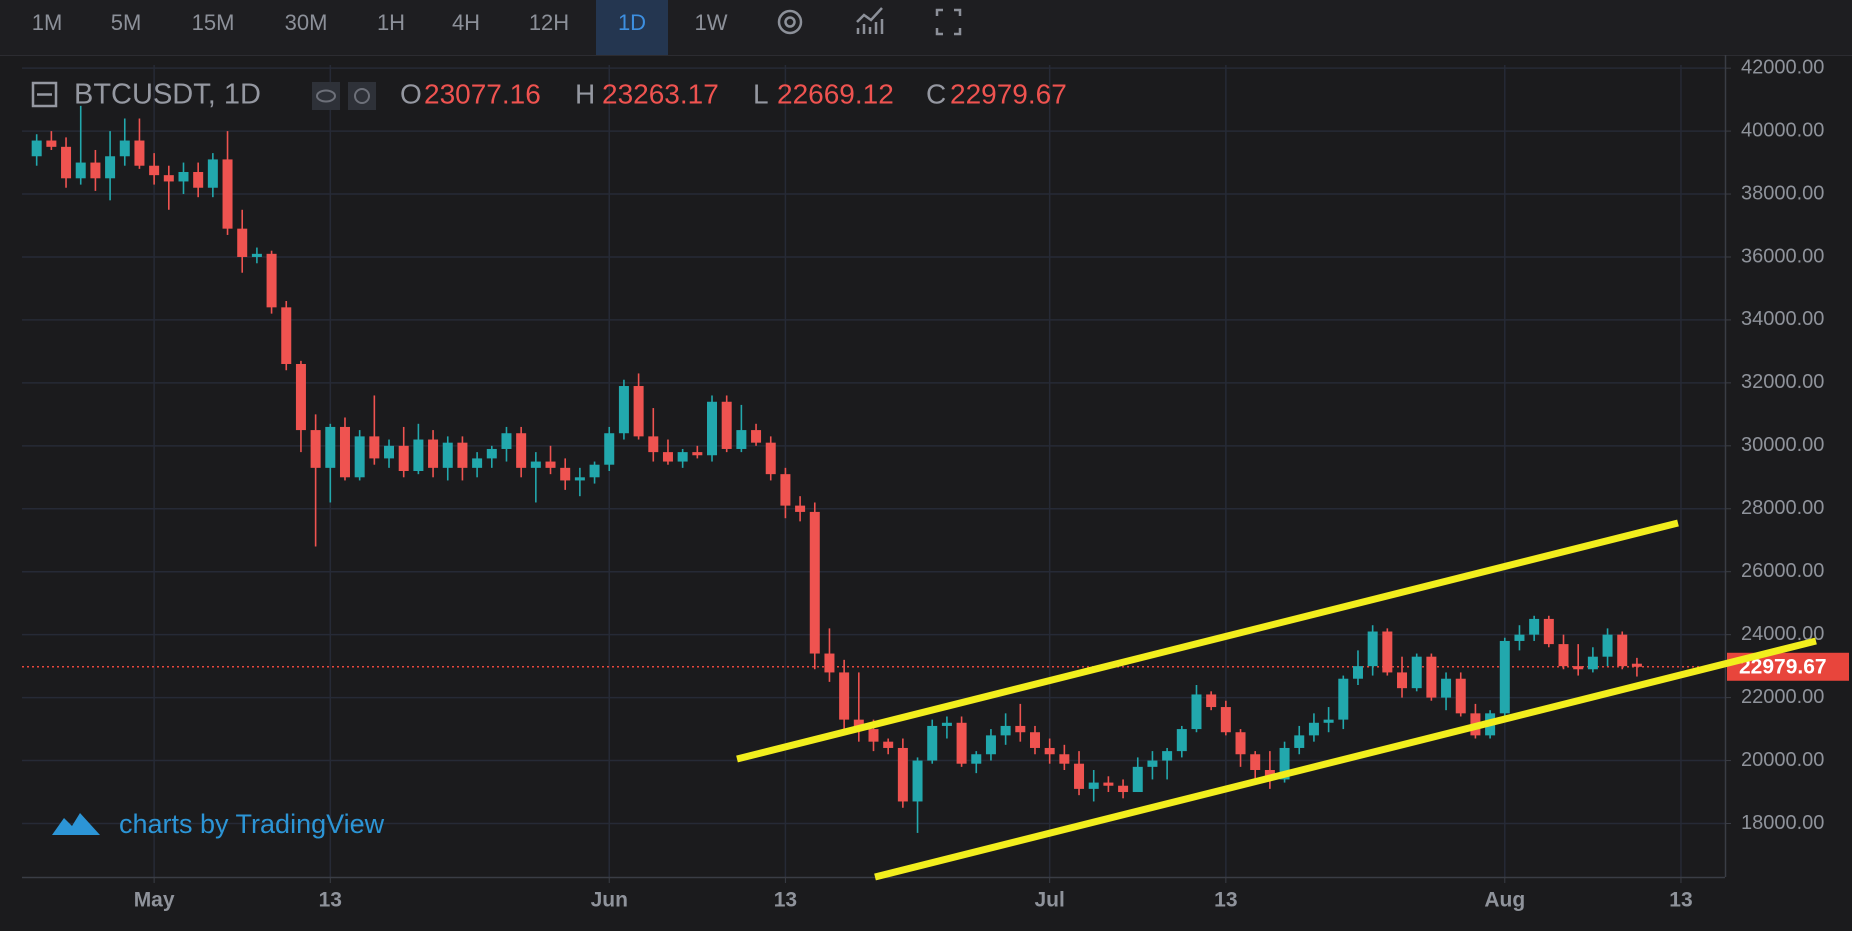 The width and height of the screenshot is (1852, 931). I want to click on interval-button: 5M, so click(126, 22).